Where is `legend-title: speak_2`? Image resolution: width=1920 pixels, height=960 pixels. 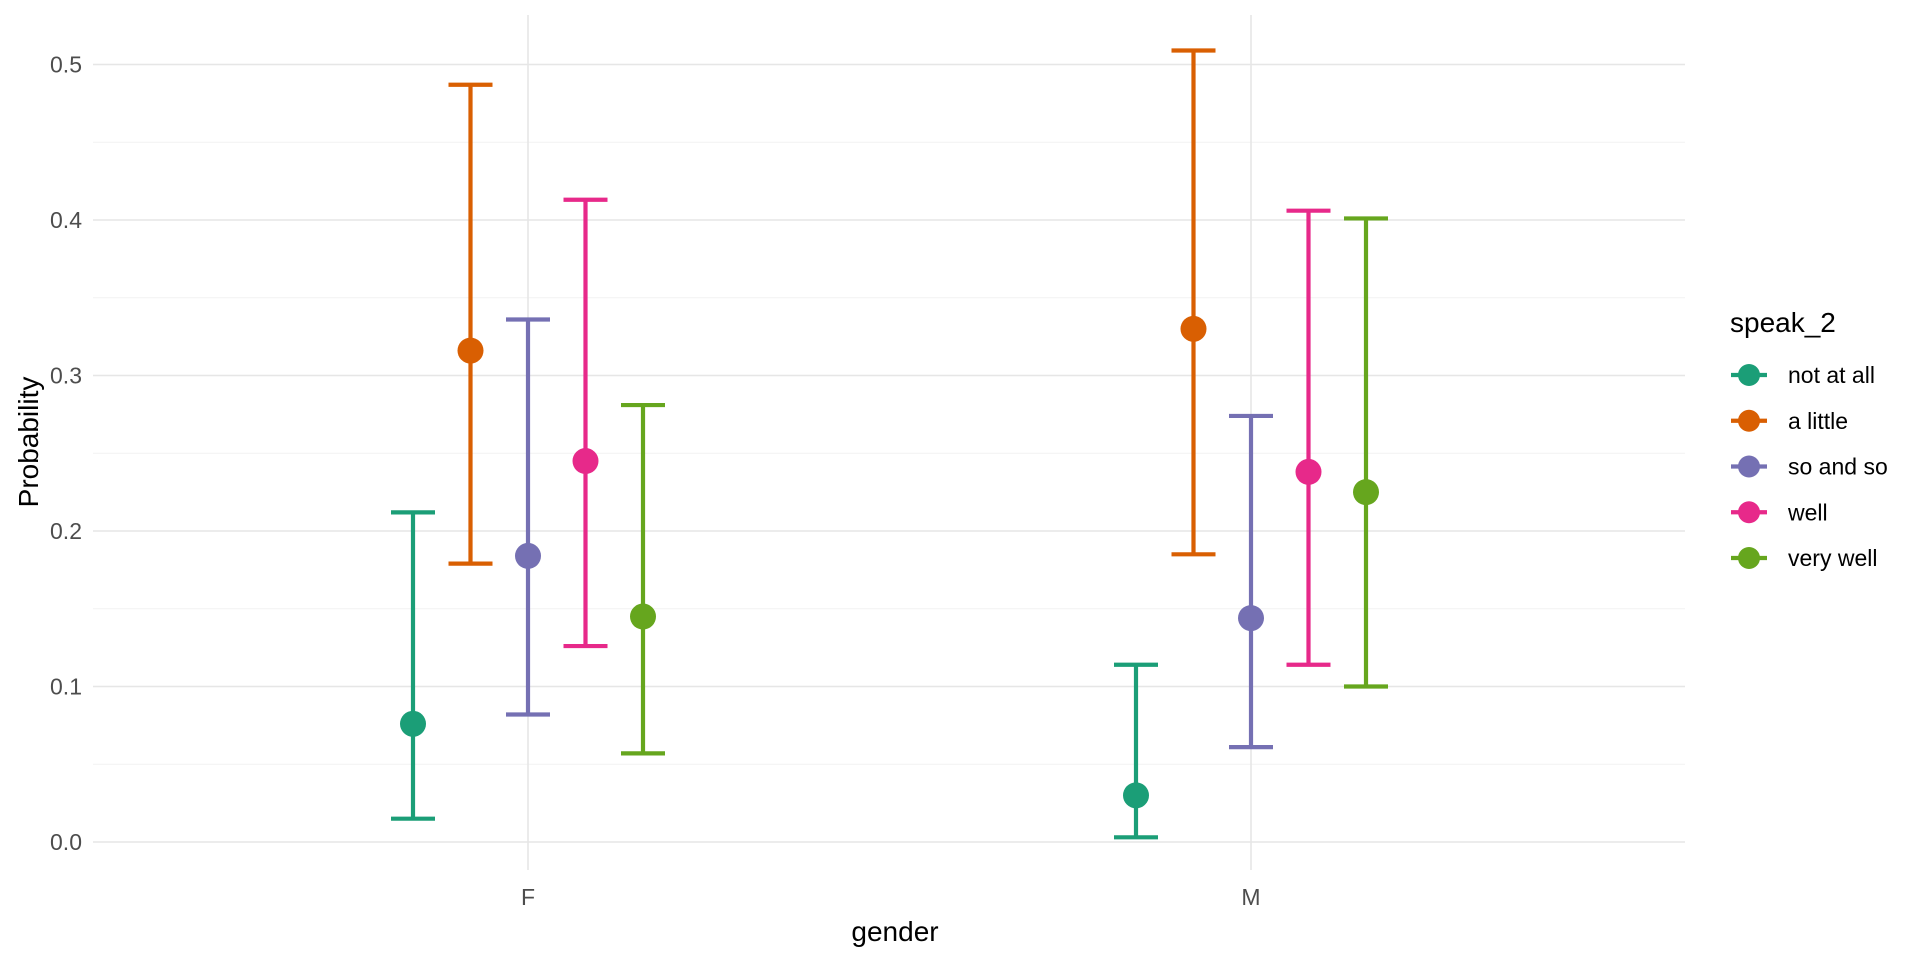 legend-title: speak_2 is located at coordinates (1783, 322).